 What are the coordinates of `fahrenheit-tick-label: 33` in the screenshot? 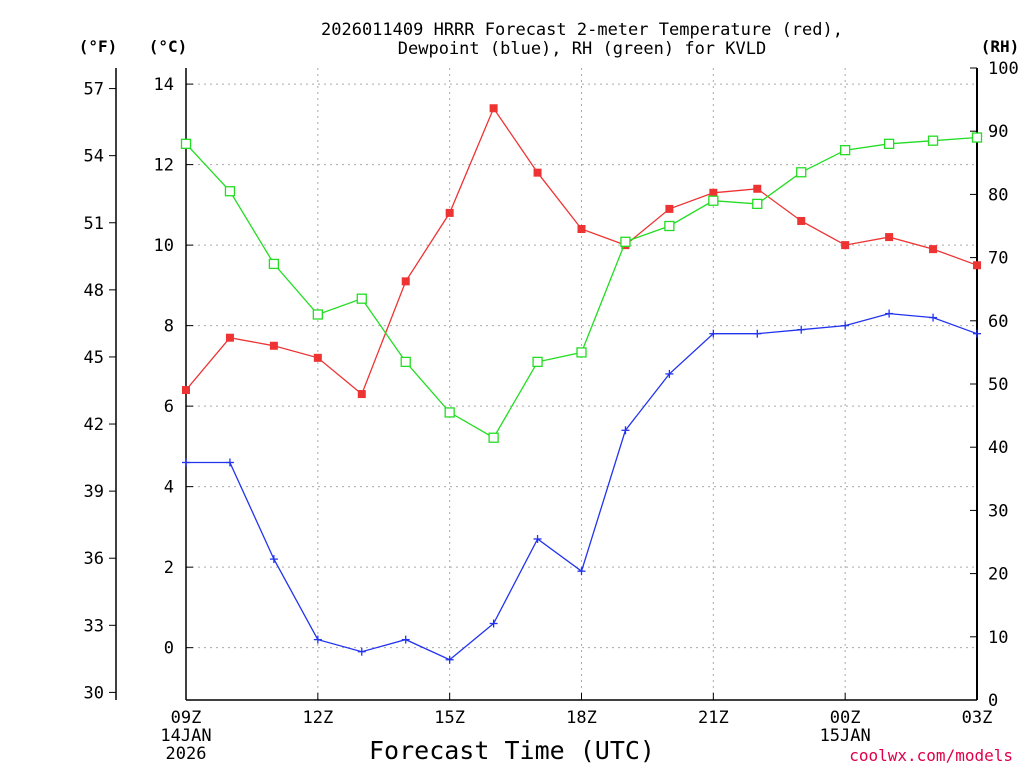 It's located at (94, 626).